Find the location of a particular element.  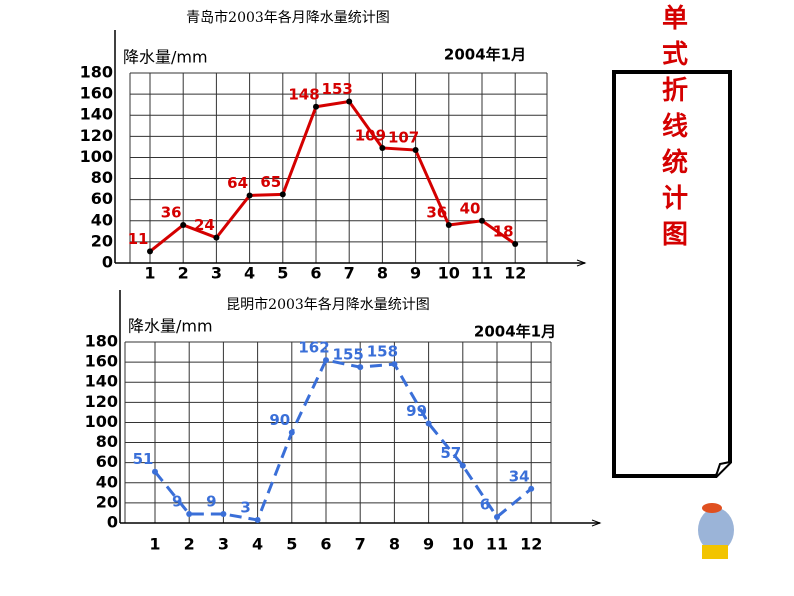

data-label: 155 is located at coordinates (348, 355).